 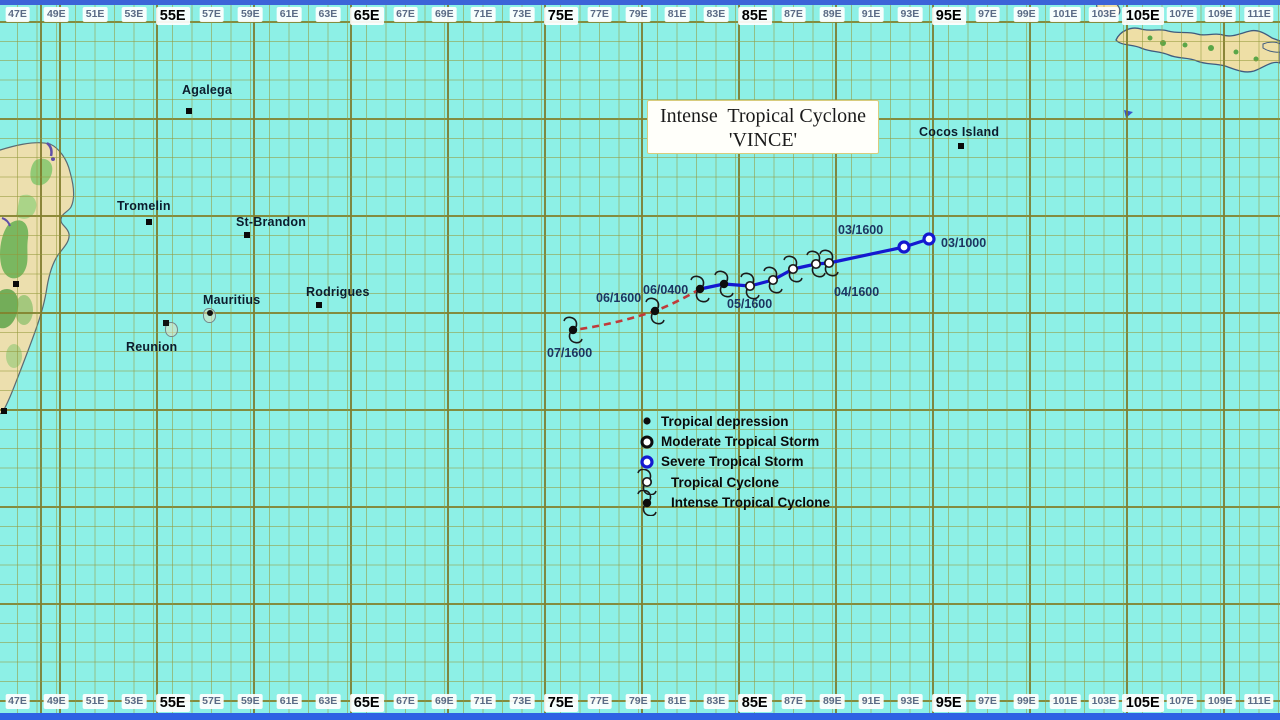 What do you see at coordinates (647, 421) in the screenshot?
I see `track-symbol-tropical-depression` at bounding box center [647, 421].